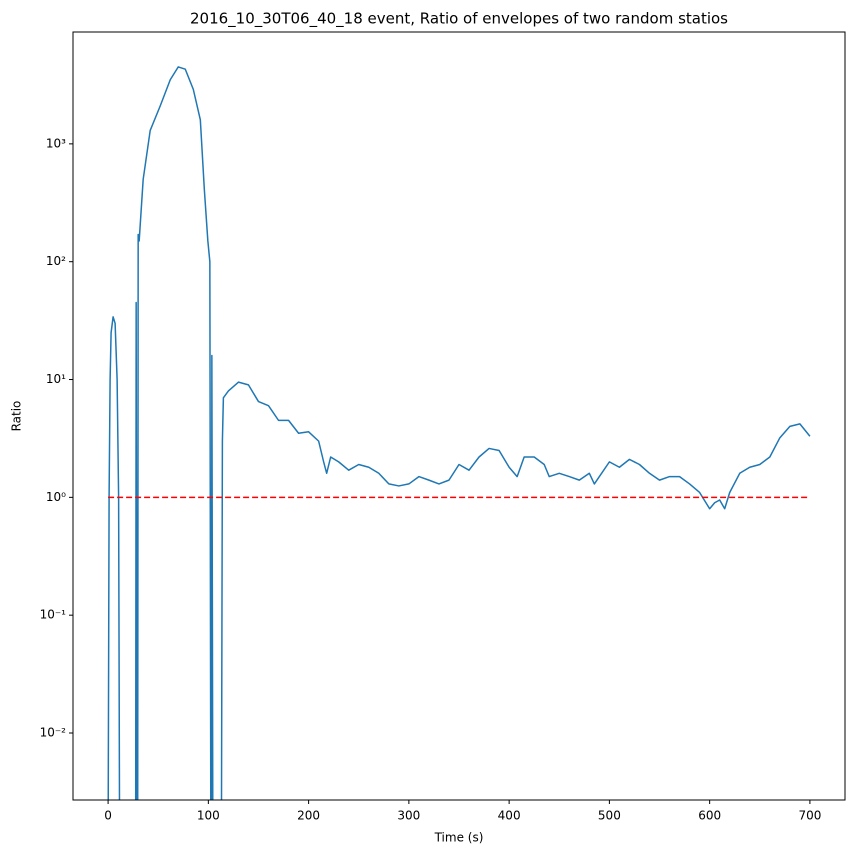 The image size is (857, 855). Describe the element at coordinates (308, 816) in the screenshot. I see `x-tick-label: 200` at that location.